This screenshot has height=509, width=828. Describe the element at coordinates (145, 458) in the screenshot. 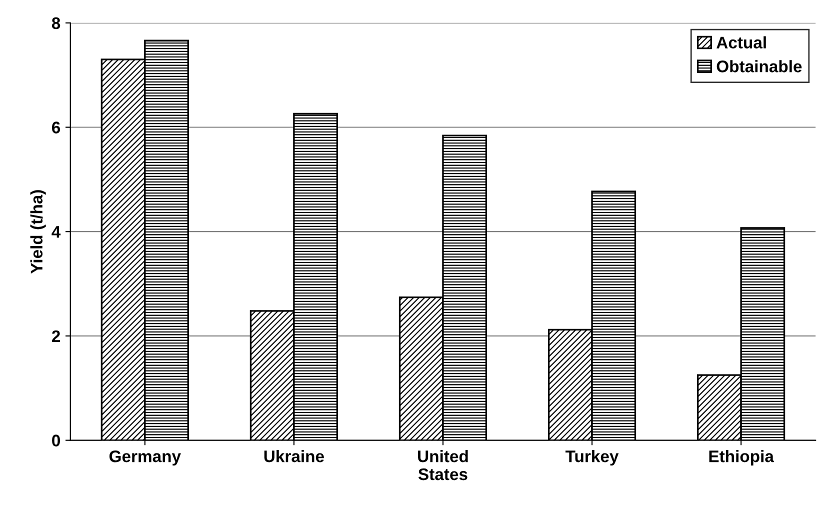

I see `x-tick-label: Germany` at that location.